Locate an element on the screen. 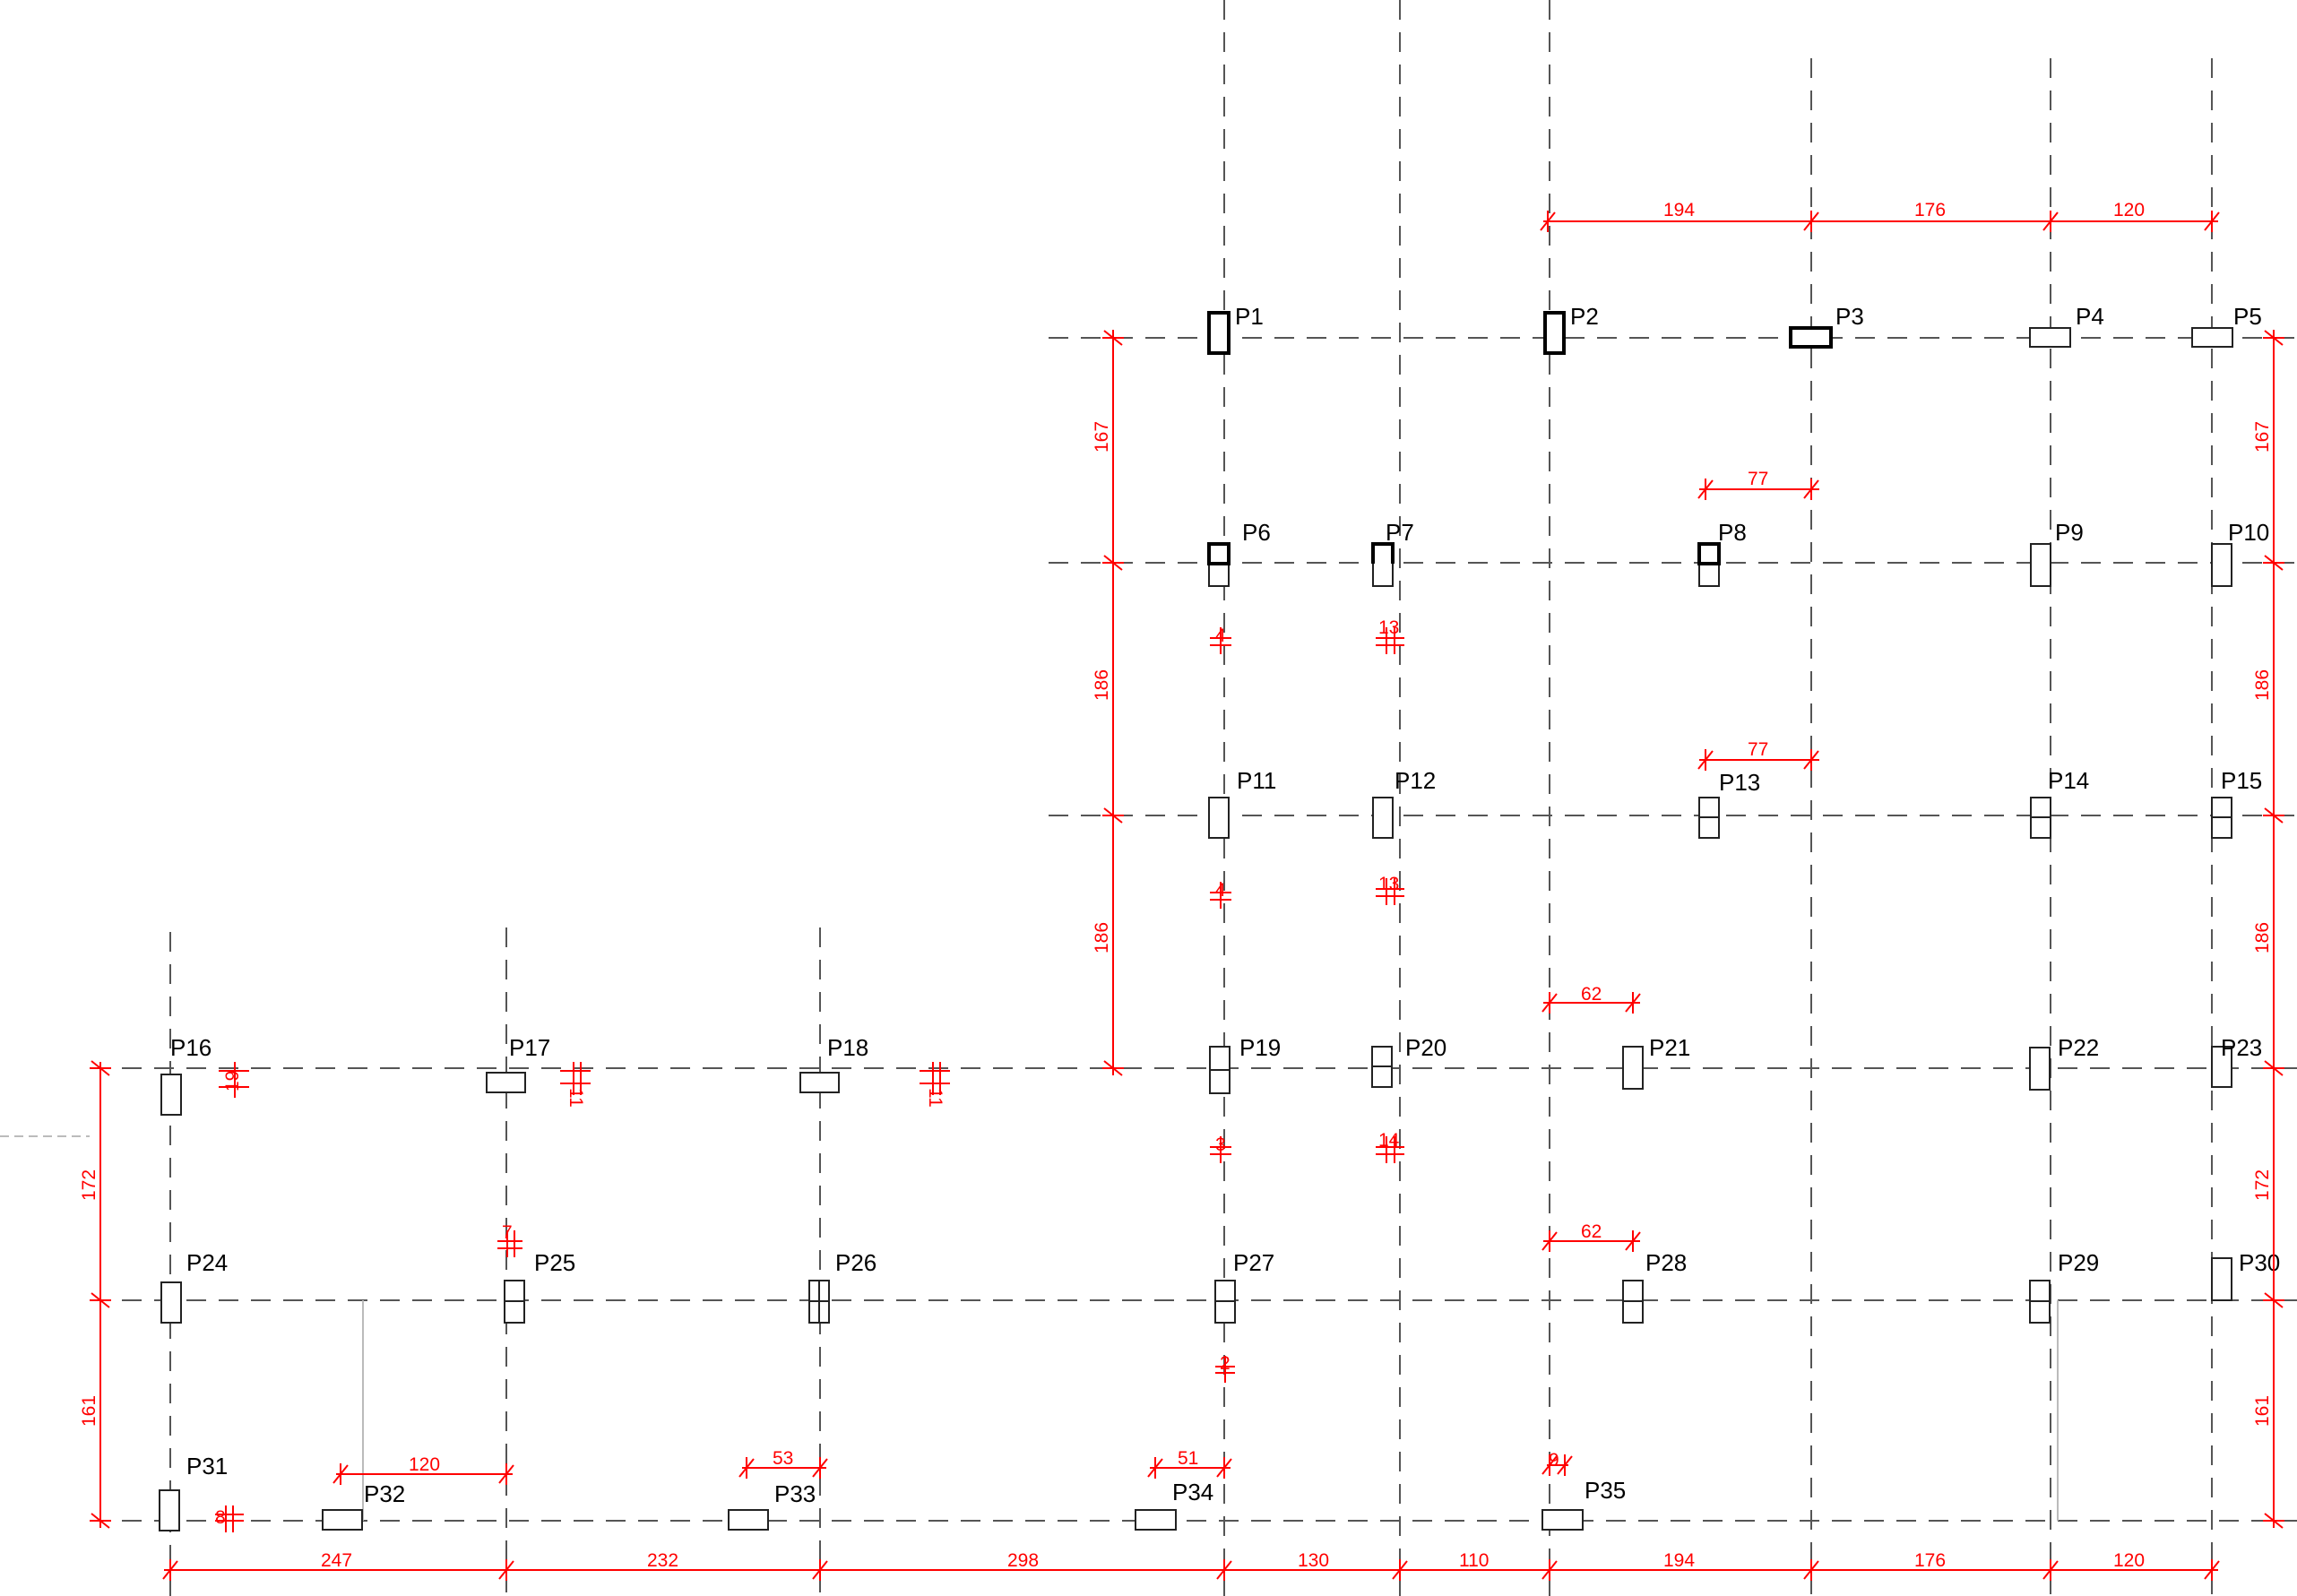  dim-value: 194 is located at coordinates (1679, 210).